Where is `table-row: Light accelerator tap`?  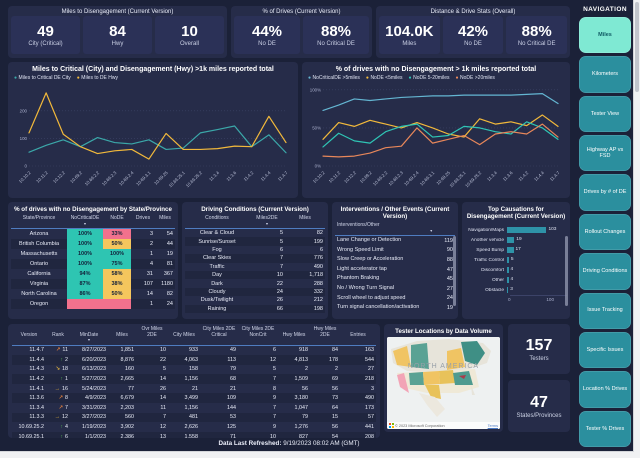 table-row: Light accelerator tap is located at coordinates (362, 268).